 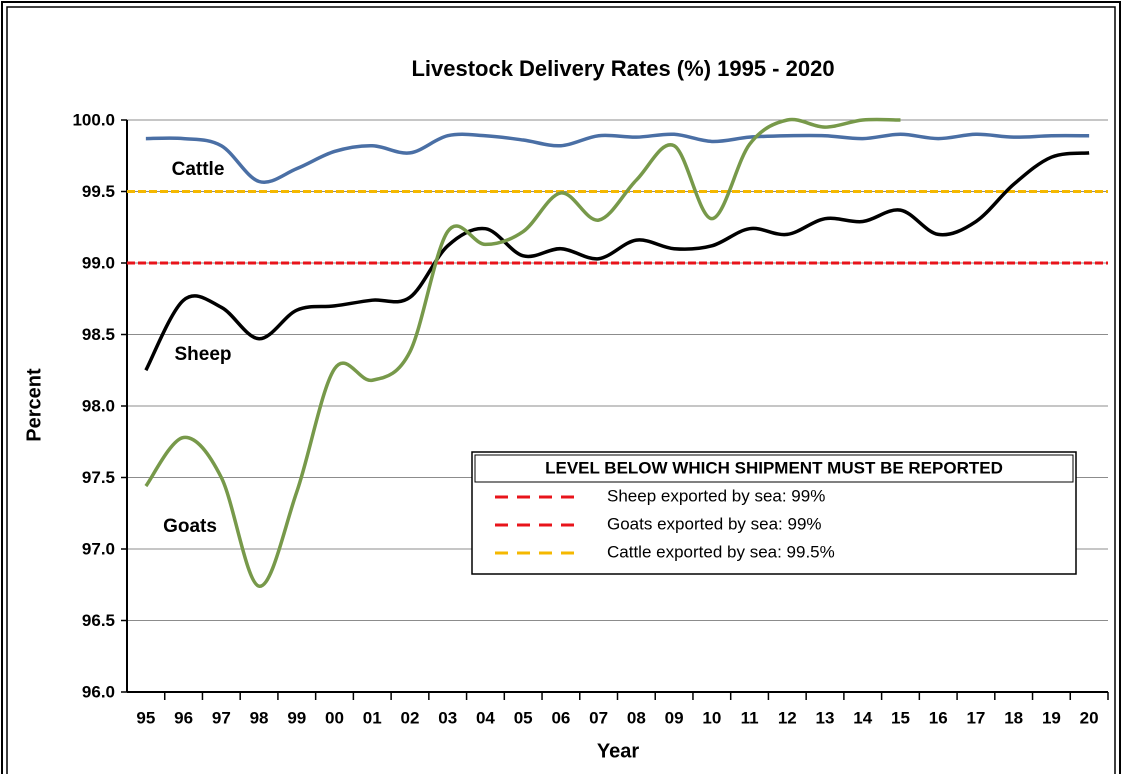 I want to click on x-tick-label: 97, so click(x=221, y=717).